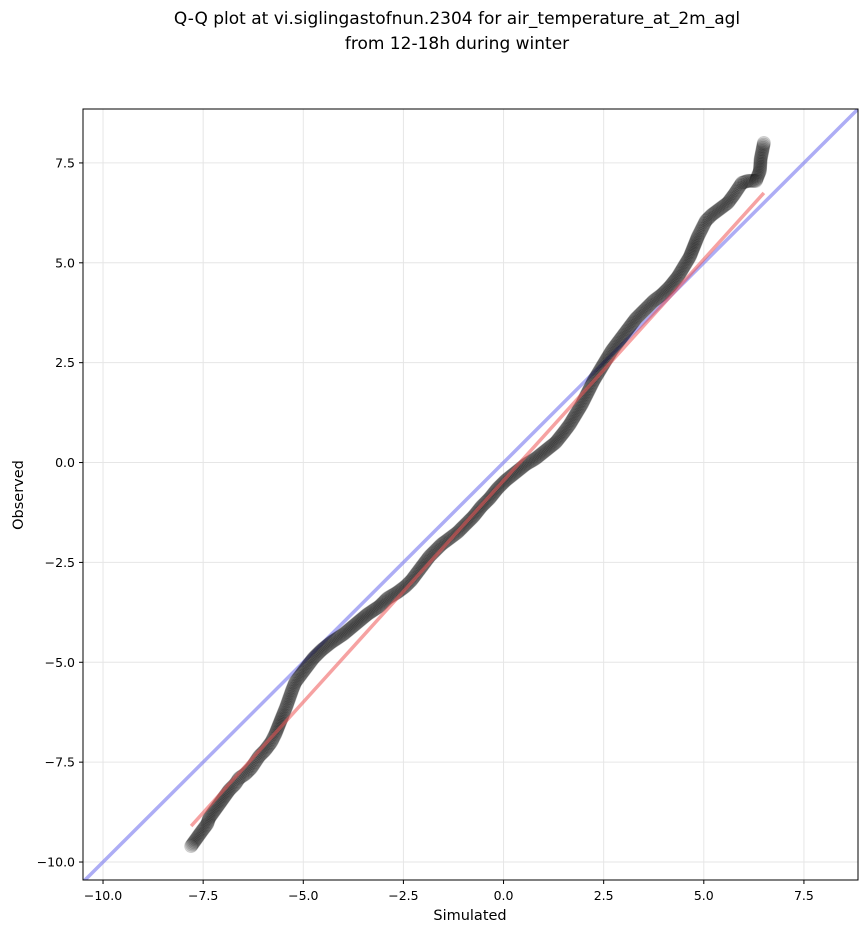 This screenshot has width=867, height=934. What do you see at coordinates (704, 895) in the screenshot?
I see `x-tick-label: 5.0` at bounding box center [704, 895].